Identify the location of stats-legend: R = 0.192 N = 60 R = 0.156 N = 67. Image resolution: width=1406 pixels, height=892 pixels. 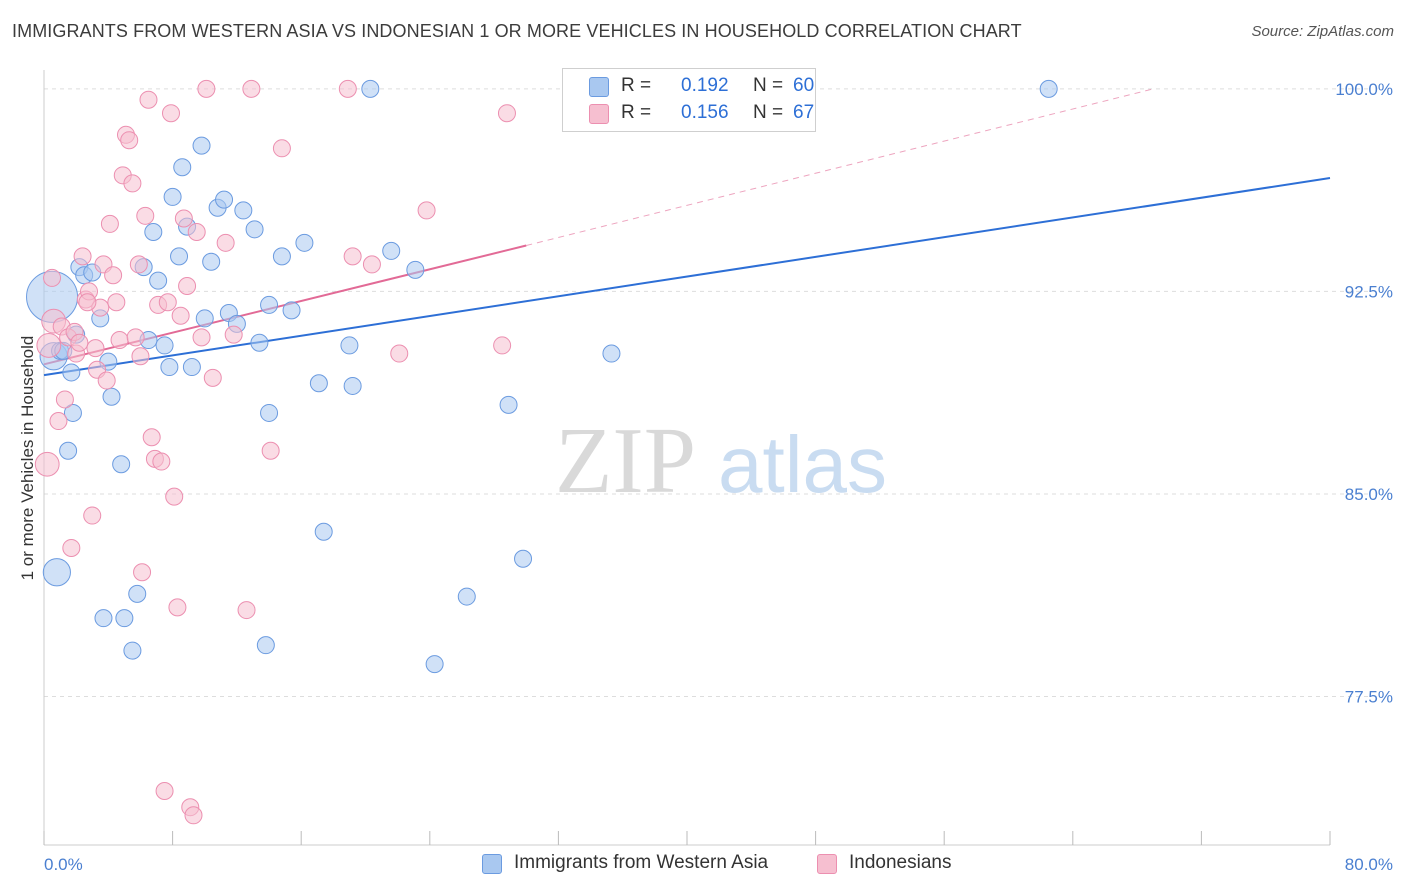
(689, 100).